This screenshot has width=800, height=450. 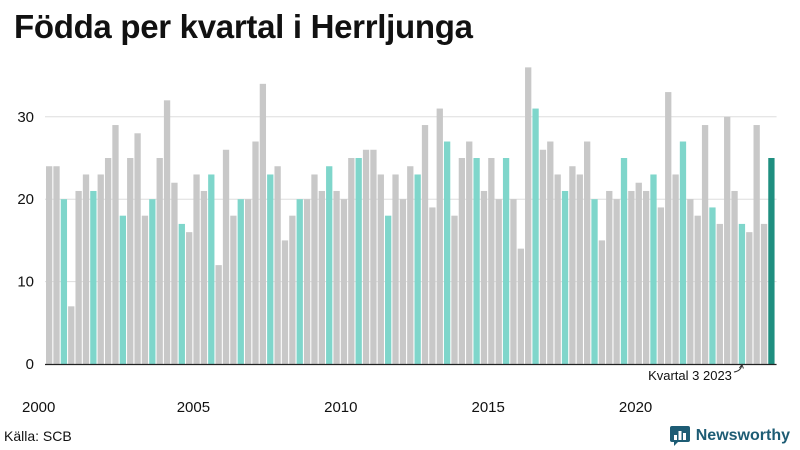 I want to click on bar-2016-q1, so click(x=520, y=306).